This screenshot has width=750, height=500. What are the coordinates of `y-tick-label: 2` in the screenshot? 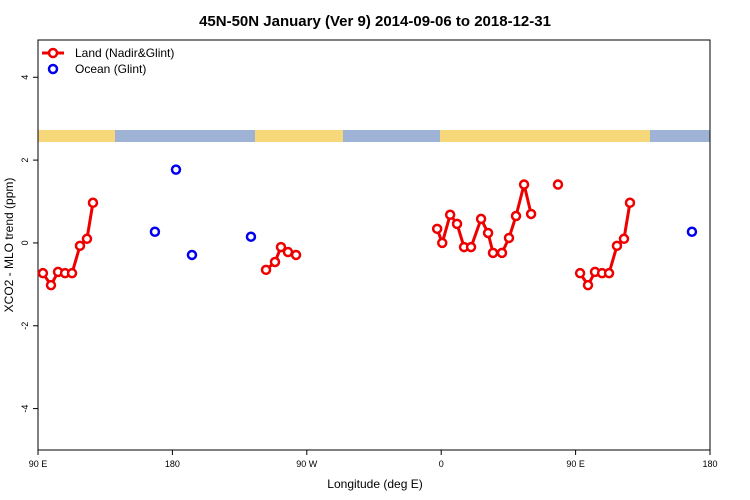 It's located at (25, 160).